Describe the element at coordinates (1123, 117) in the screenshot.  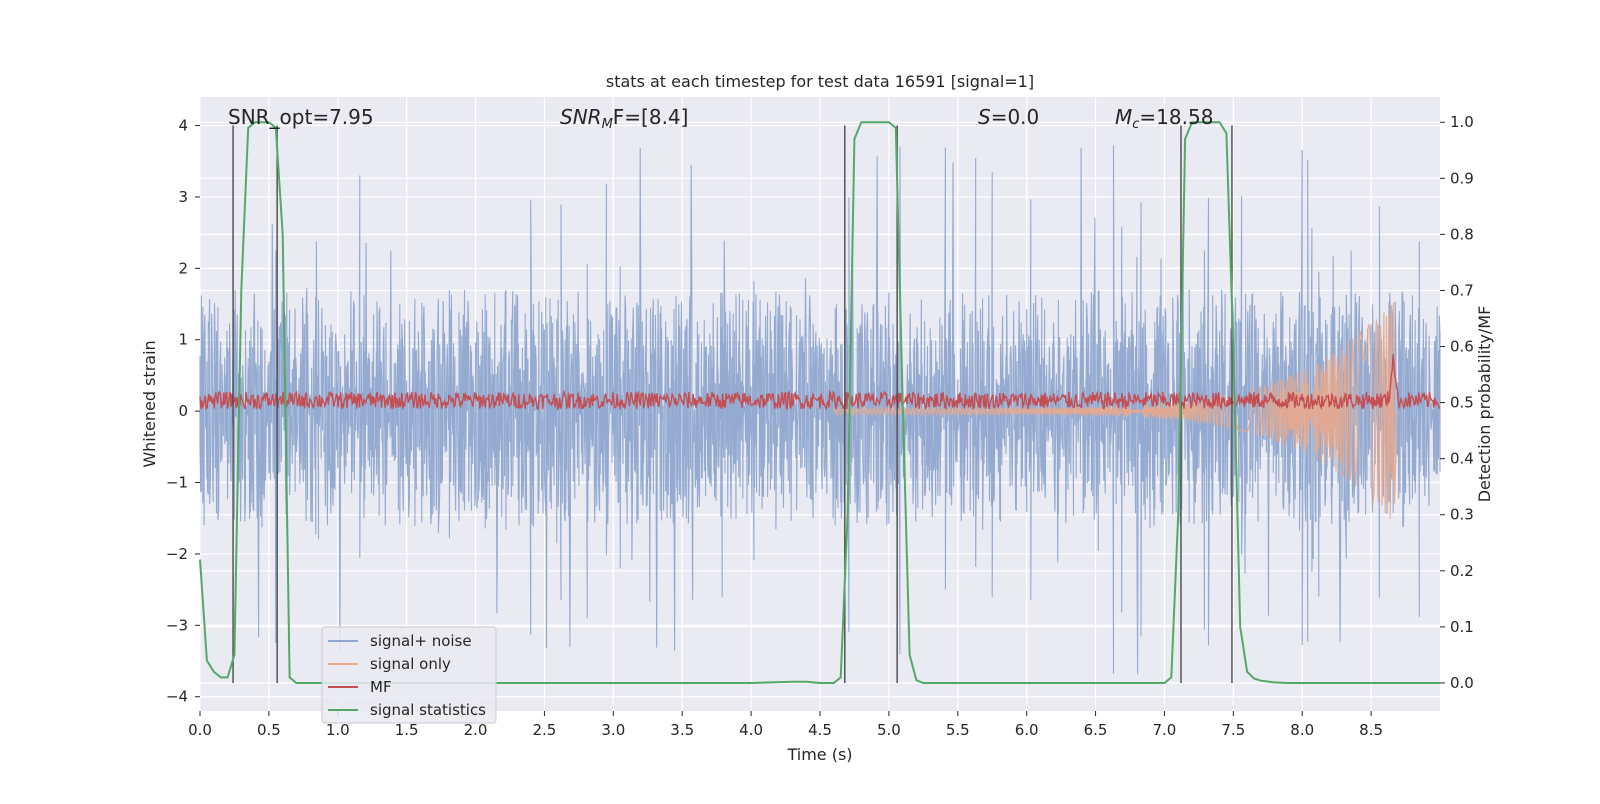
I see `annotation-mc-main: M` at that location.